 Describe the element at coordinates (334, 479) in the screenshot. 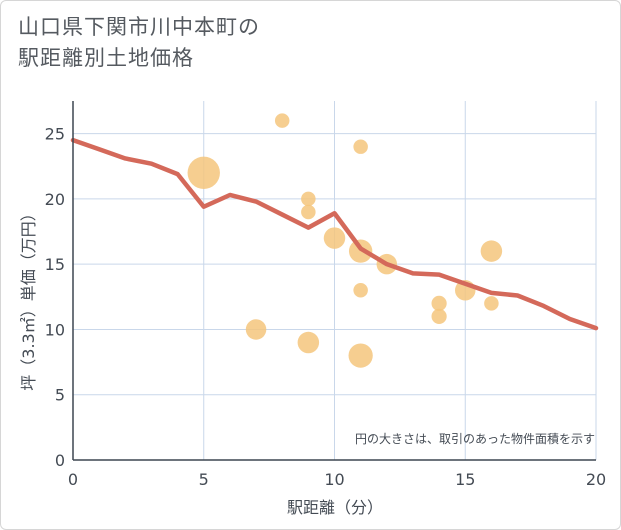

I see `x-tick-label: 10` at that location.